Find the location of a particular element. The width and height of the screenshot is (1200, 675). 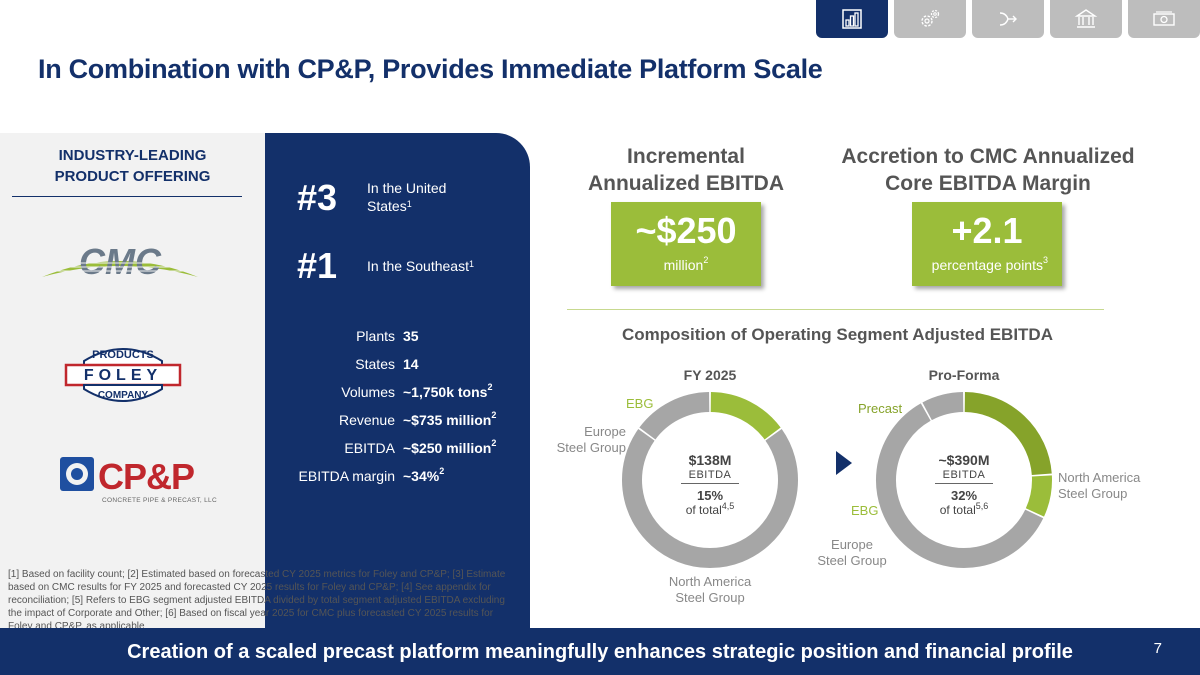

svg-text: PRODUCTS is located at coordinates (123, 355).